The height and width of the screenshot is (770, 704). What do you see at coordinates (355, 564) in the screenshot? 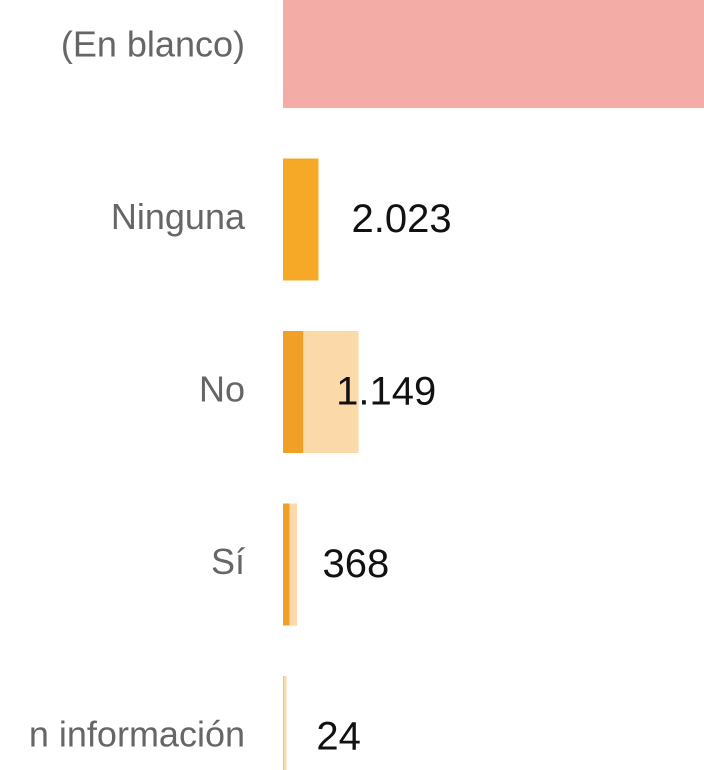
I see `value-label: 368` at bounding box center [355, 564].